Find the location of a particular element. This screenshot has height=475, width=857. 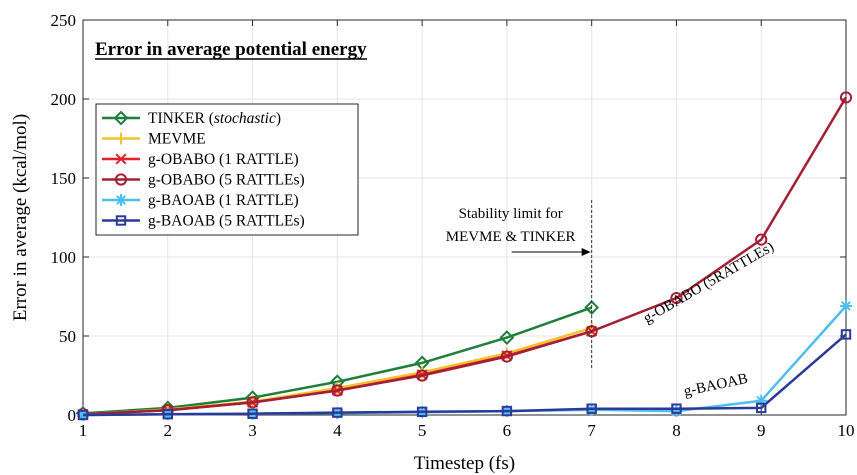

x-tick-label: 8 is located at coordinates (676, 430).